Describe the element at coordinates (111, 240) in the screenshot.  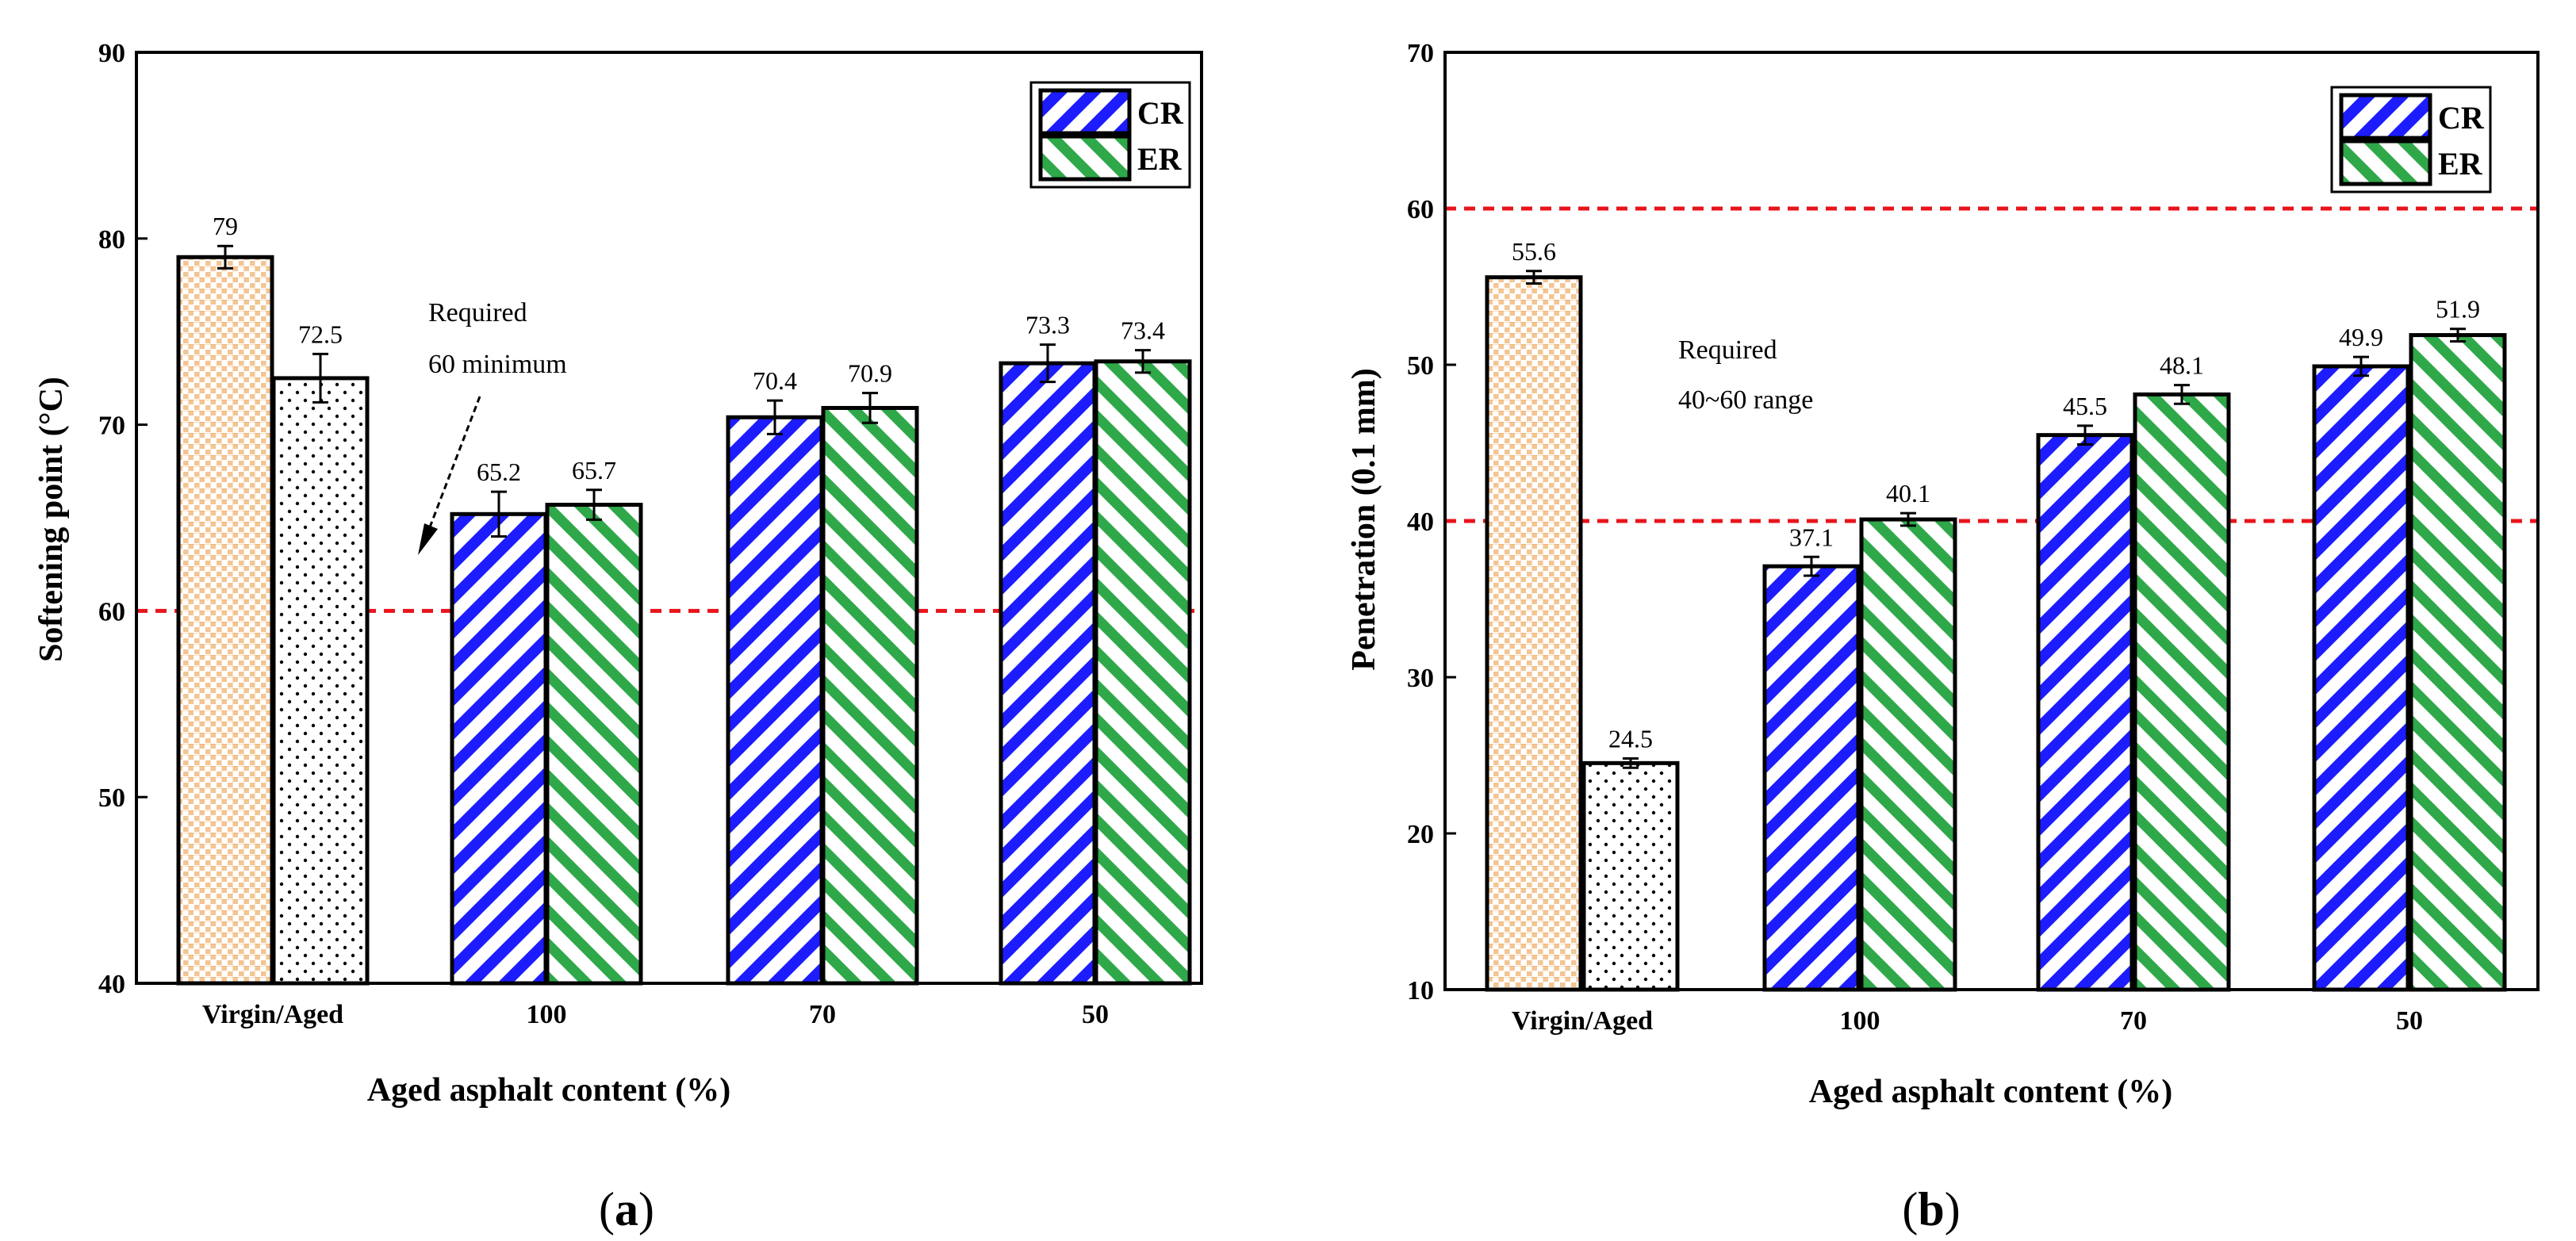
I see `chart-a-y-tick-label-4: 80` at that location.